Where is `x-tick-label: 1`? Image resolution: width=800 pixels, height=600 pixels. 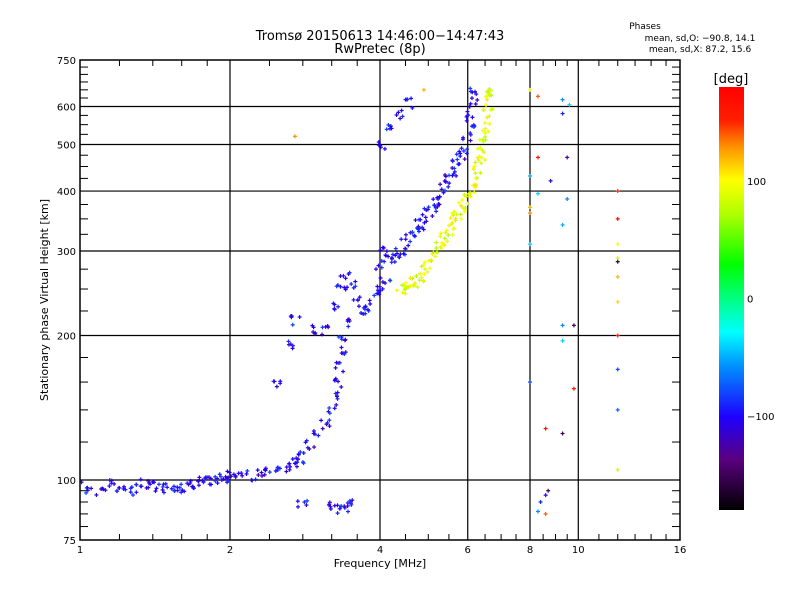
x-tick-label: 1 is located at coordinates (80, 550).